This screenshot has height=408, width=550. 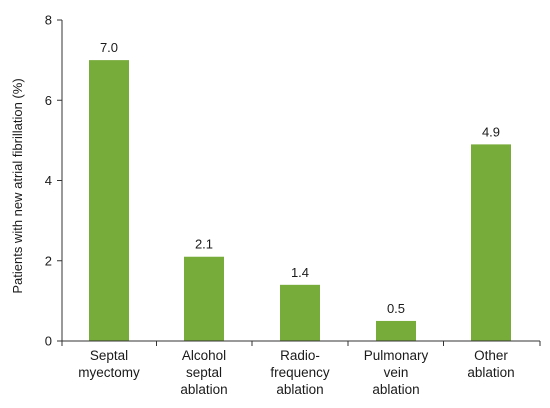 What do you see at coordinates (491, 131) in the screenshot?
I see `bar-value-label: 4.9` at bounding box center [491, 131].